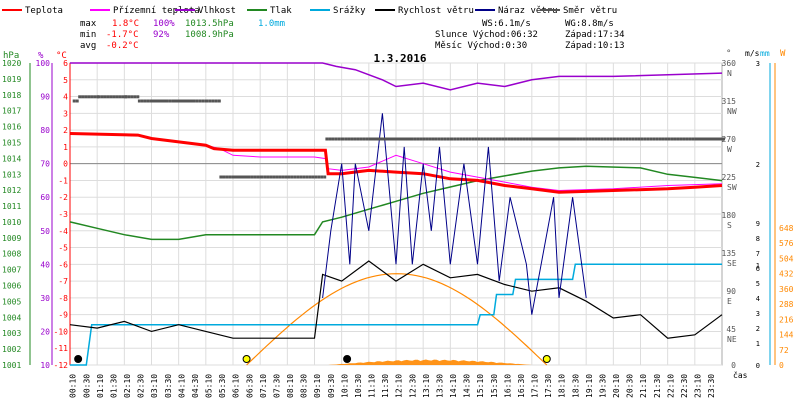  I want to click on tick-ms: 3, so click(758, 64).